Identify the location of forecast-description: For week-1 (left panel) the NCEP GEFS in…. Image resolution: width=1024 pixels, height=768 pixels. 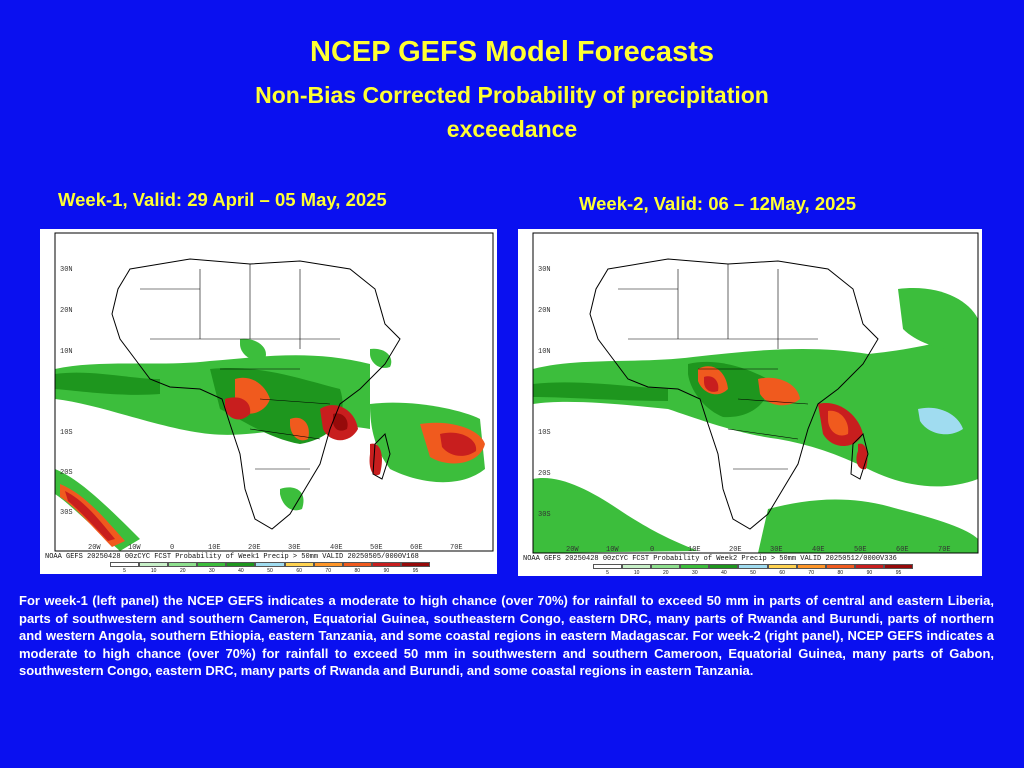
(506, 635).